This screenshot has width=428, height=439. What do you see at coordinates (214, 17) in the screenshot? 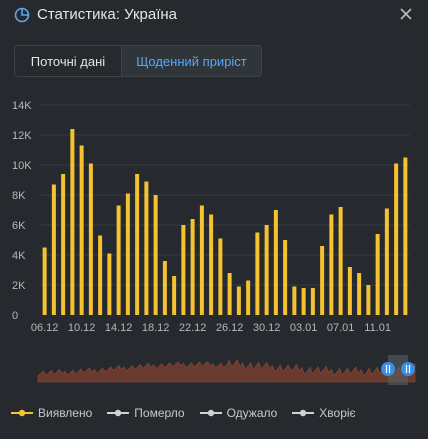
I see `header: Статистика: Україна` at bounding box center [214, 17].